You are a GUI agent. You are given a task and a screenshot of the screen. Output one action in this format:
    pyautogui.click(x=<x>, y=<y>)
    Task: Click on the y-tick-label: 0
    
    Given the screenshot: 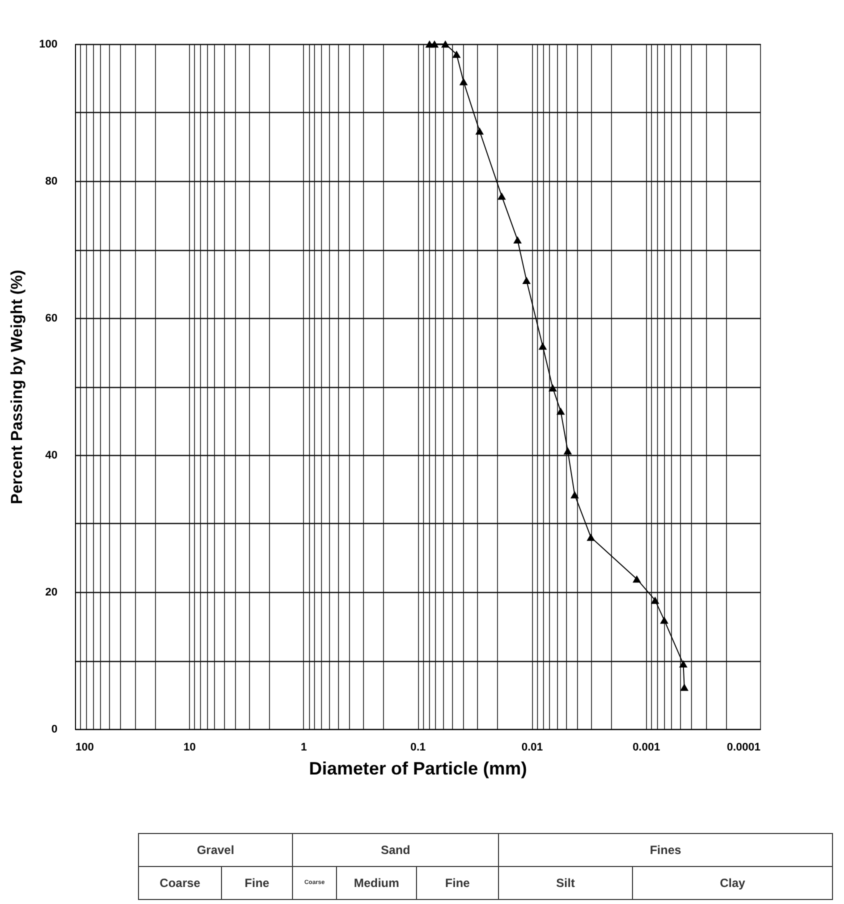 What is the action you would take?
    pyautogui.click(x=54, y=730)
    